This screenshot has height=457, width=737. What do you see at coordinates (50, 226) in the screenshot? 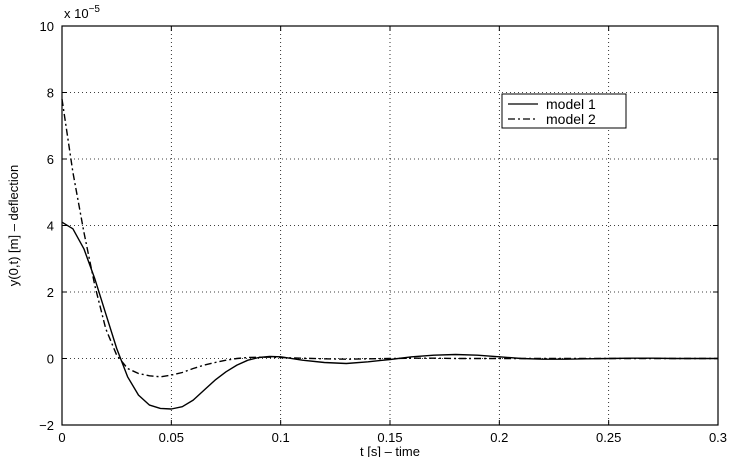
I see `y-tick-label: 4` at bounding box center [50, 226].